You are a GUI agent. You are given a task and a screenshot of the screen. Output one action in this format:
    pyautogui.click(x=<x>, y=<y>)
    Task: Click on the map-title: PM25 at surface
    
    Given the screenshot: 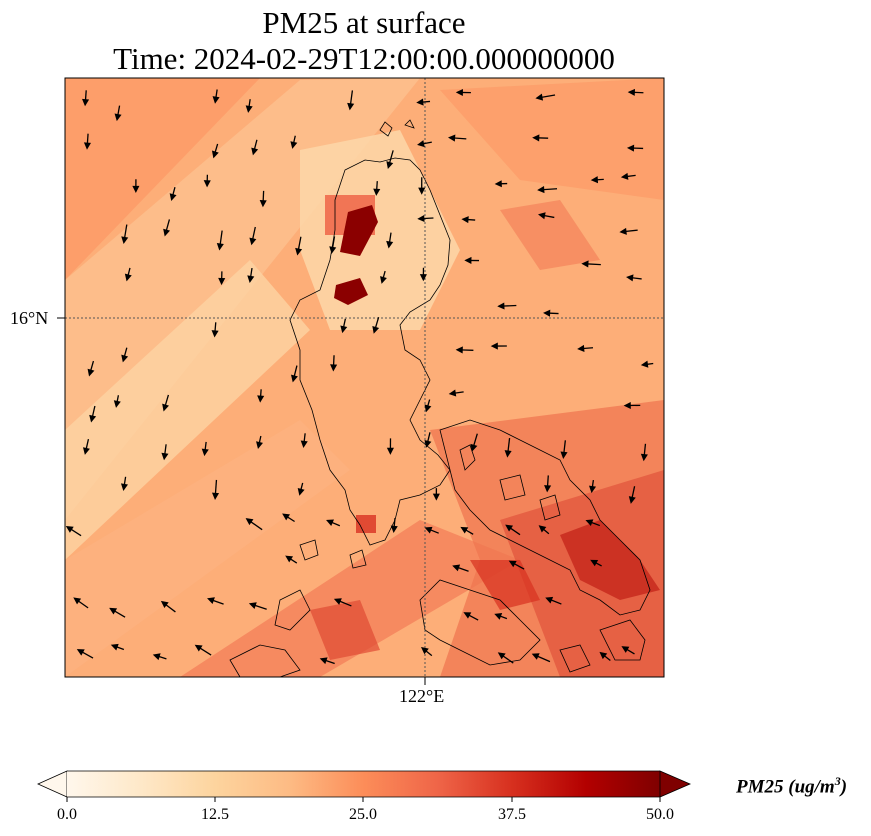 What is the action you would take?
    pyautogui.click(x=364, y=22)
    